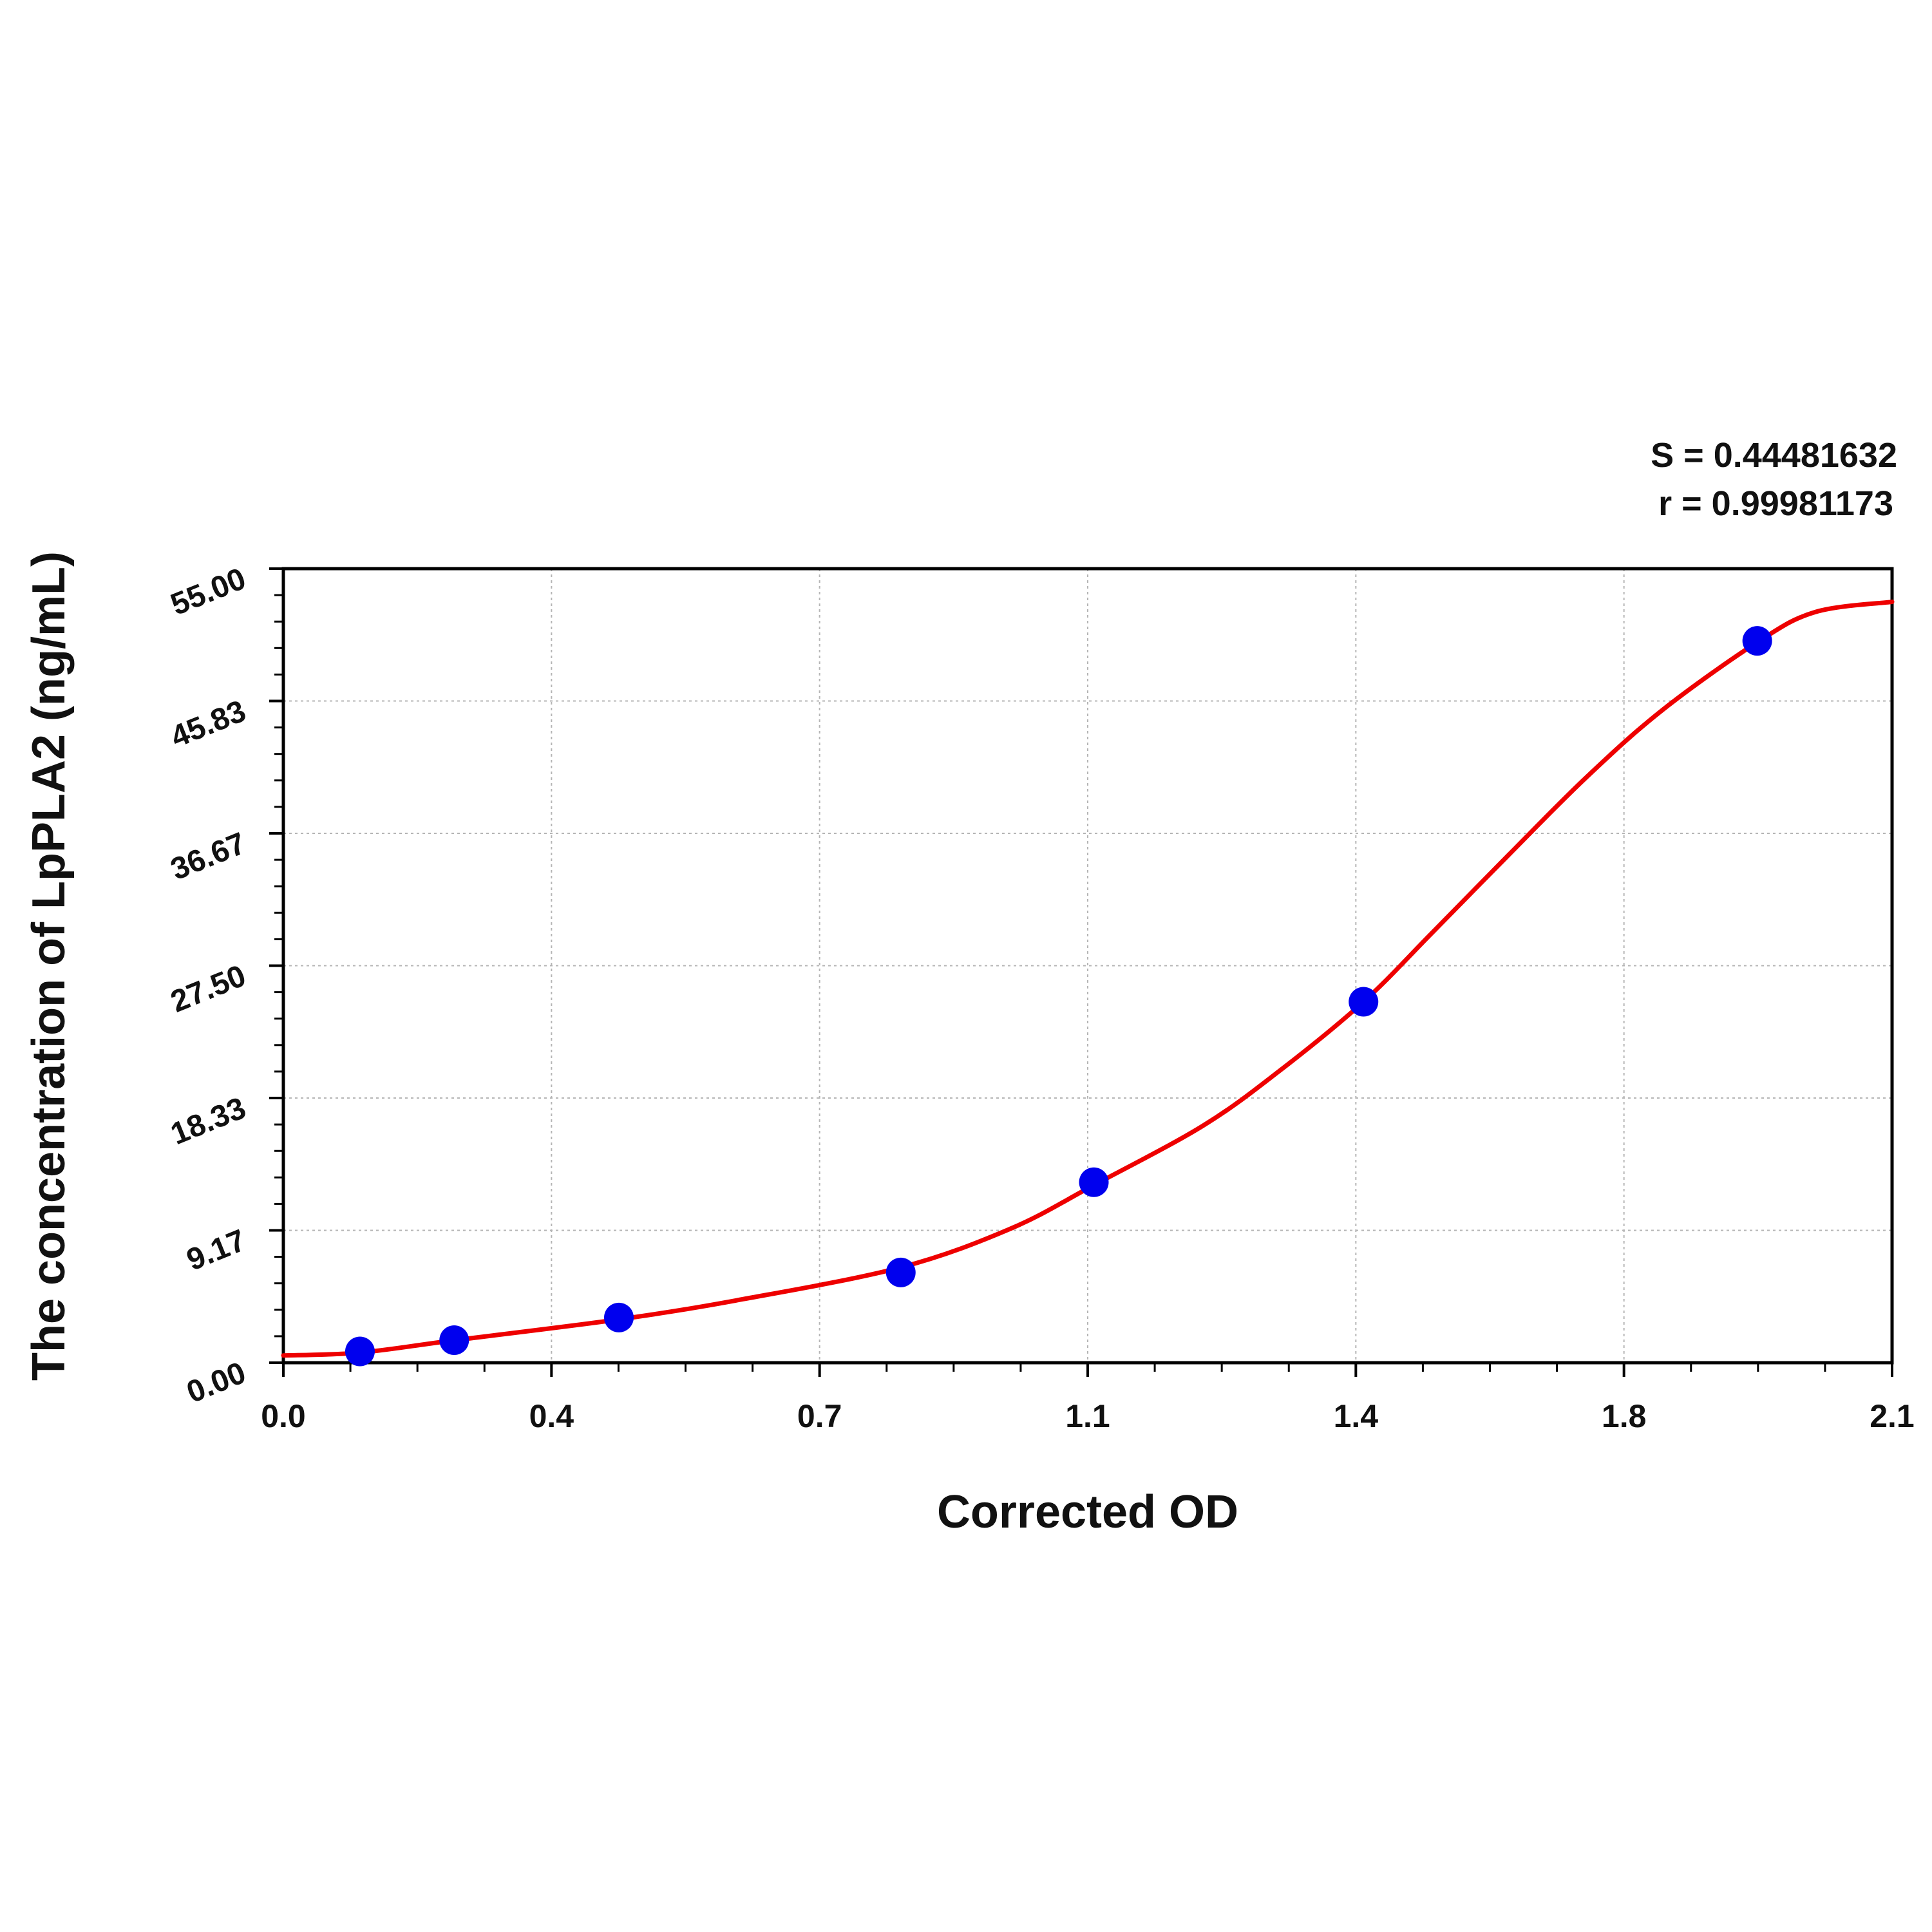  What do you see at coordinates (551, 1416) in the screenshot?
I see `x-tick-label: 0.4` at bounding box center [551, 1416].